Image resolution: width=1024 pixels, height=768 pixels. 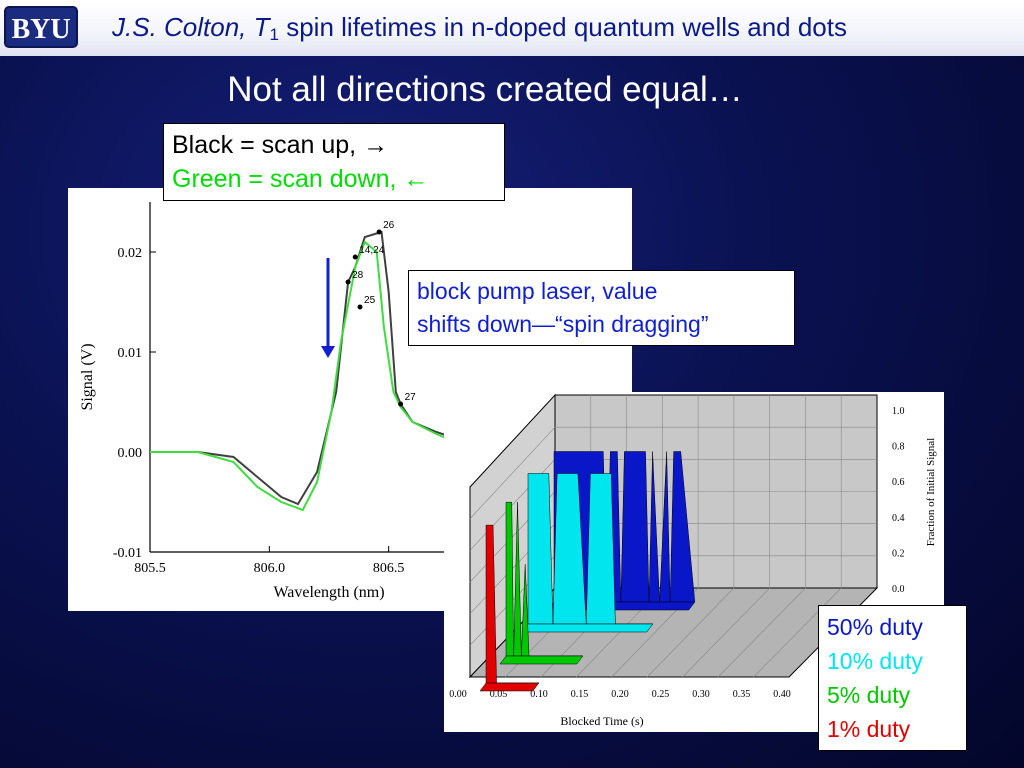 I want to click on duty-legend-item: 5% duty, so click(x=869, y=695).